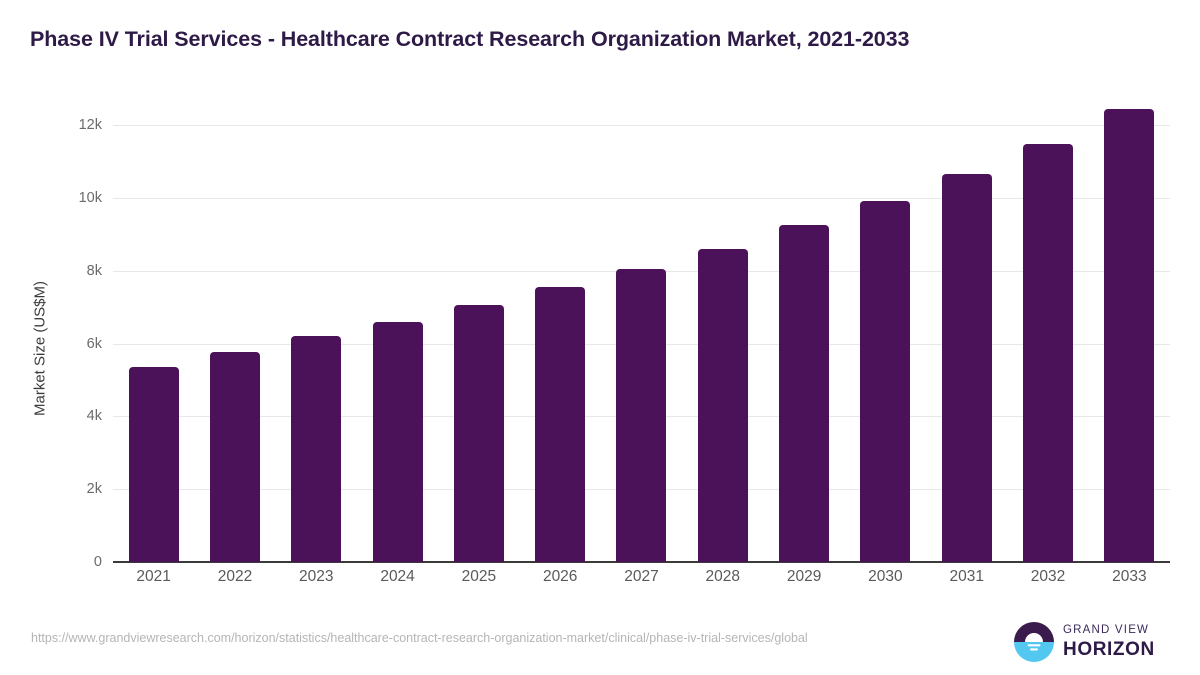 The height and width of the screenshot is (675, 1200). Describe the element at coordinates (97, 562) in the screenshot. I see `y-axis-tick-label: 0` at that location.